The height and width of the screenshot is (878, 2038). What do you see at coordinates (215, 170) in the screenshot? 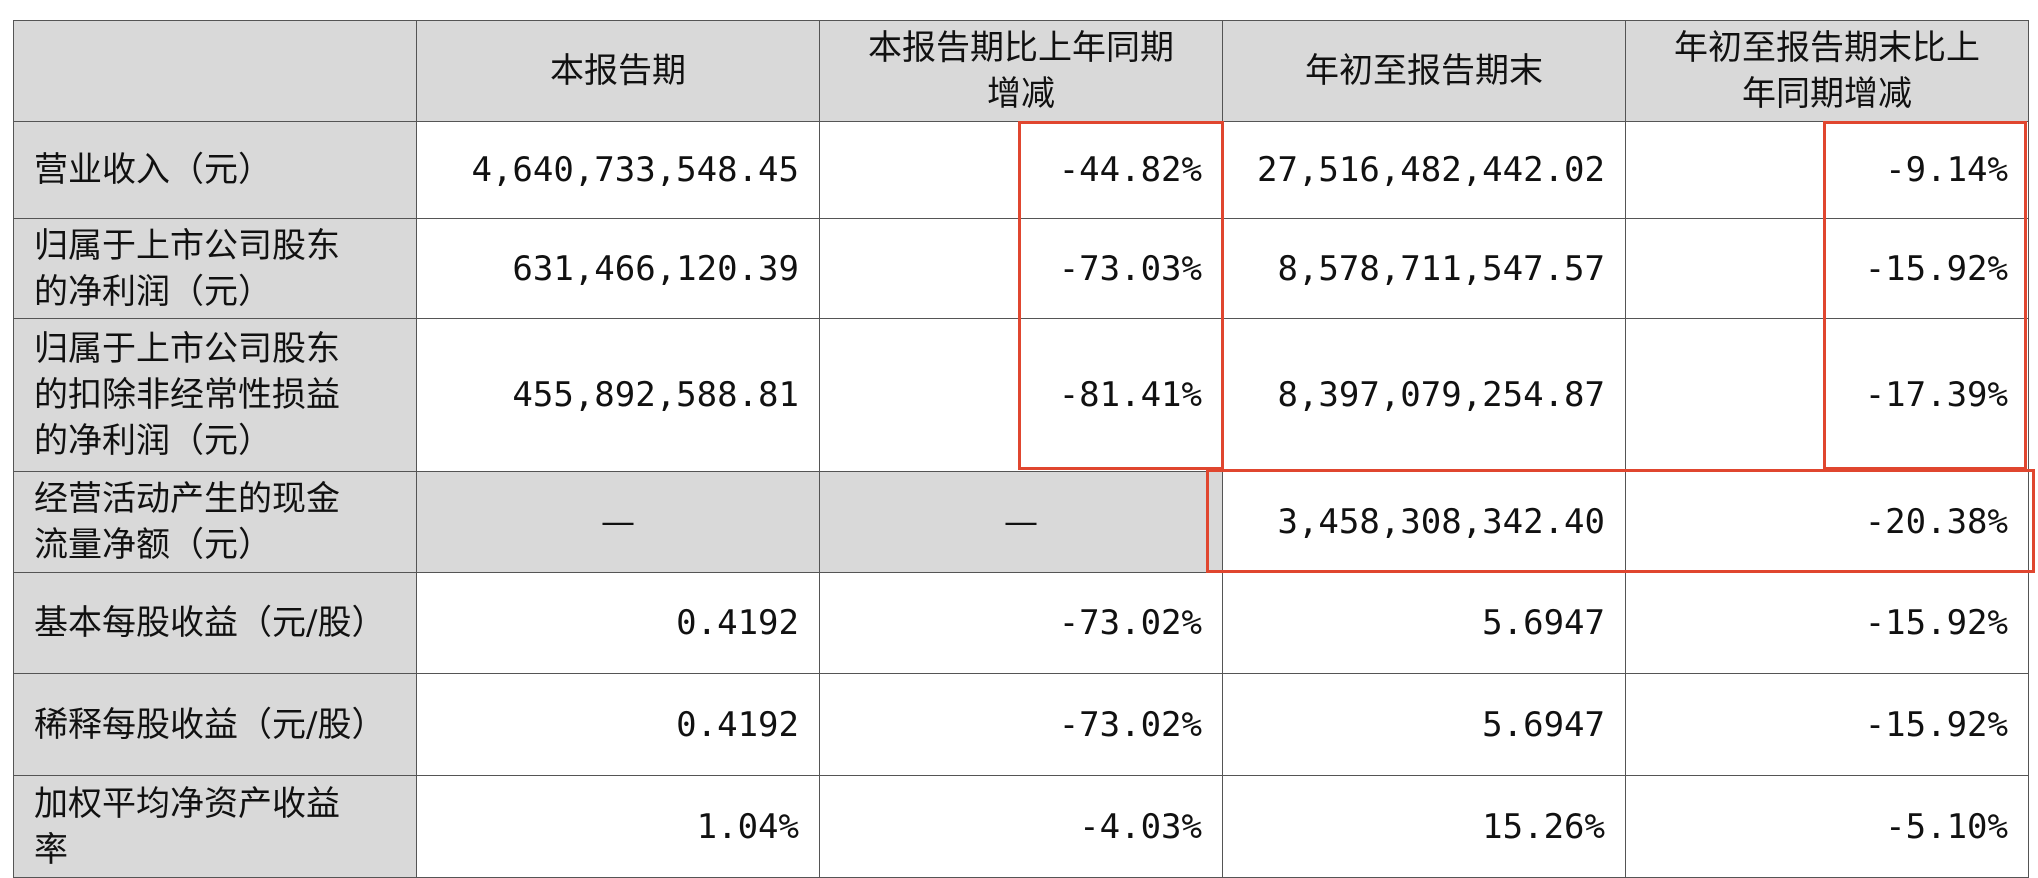
I see `table-cell: 营业收入（元）` at bounding box center [215, 170].